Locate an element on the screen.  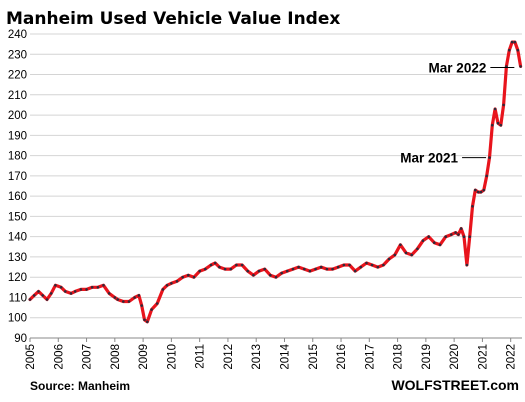
annotation-label: Mar 2022 is located at coordinates (458, 67).